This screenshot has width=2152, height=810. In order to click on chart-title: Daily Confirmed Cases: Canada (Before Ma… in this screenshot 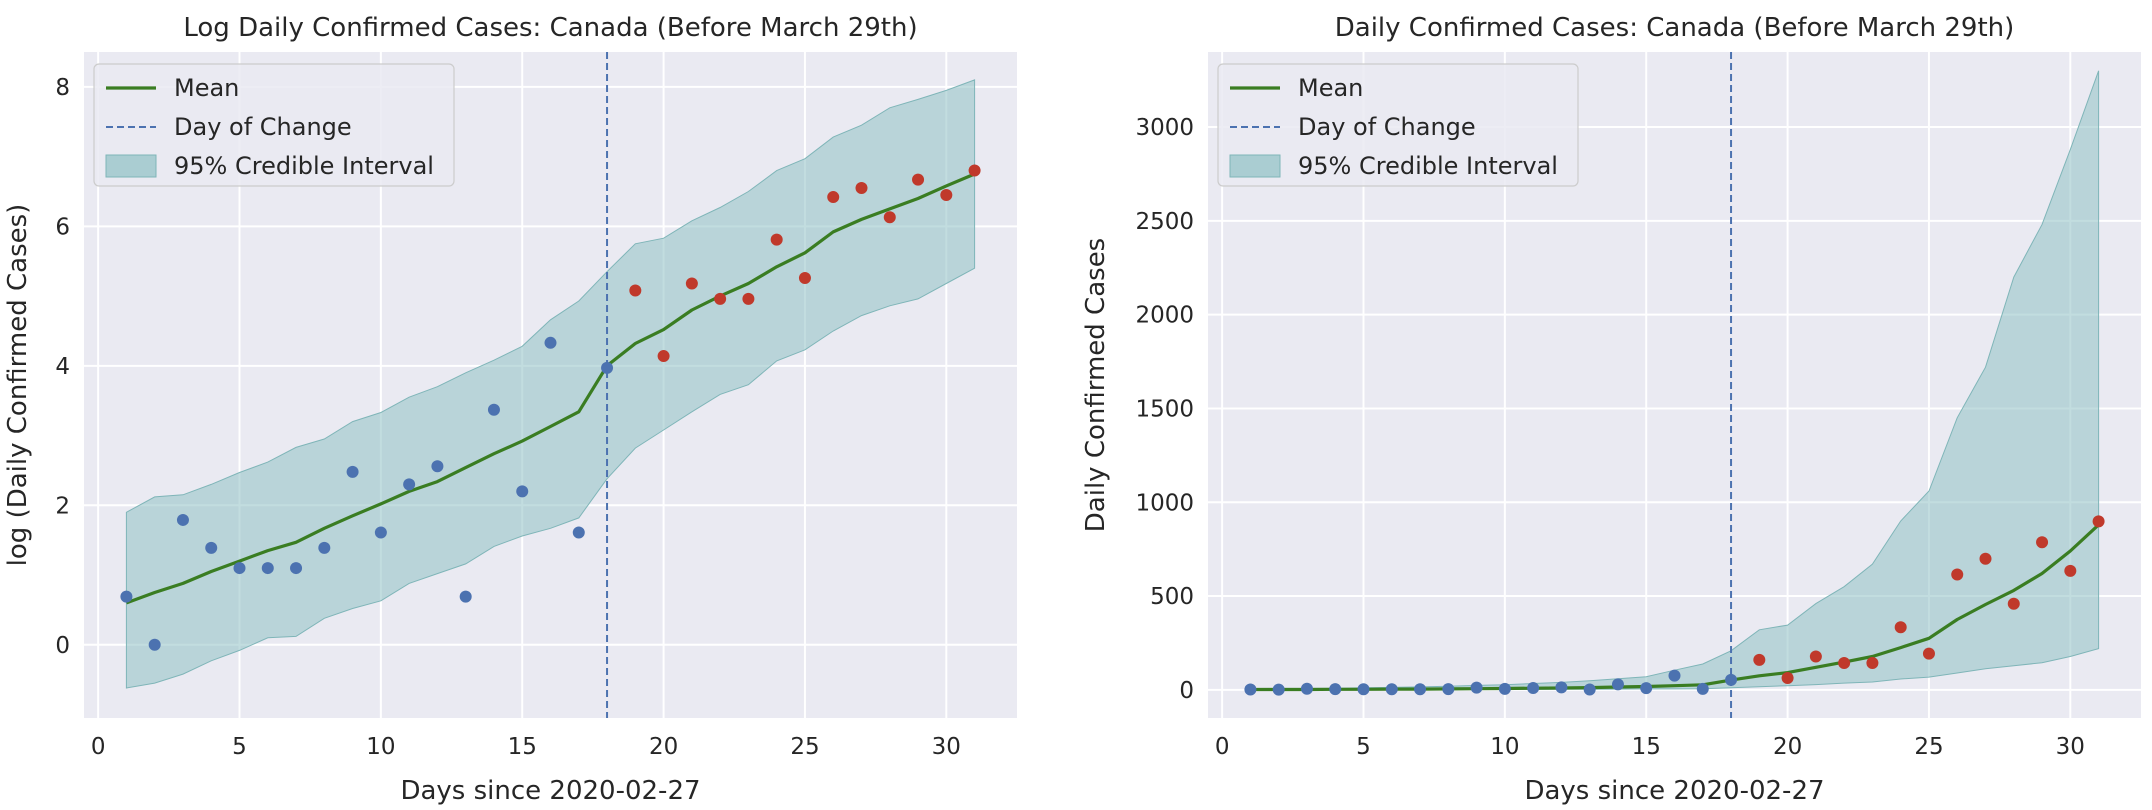, I will do `click(1675, 28)`.